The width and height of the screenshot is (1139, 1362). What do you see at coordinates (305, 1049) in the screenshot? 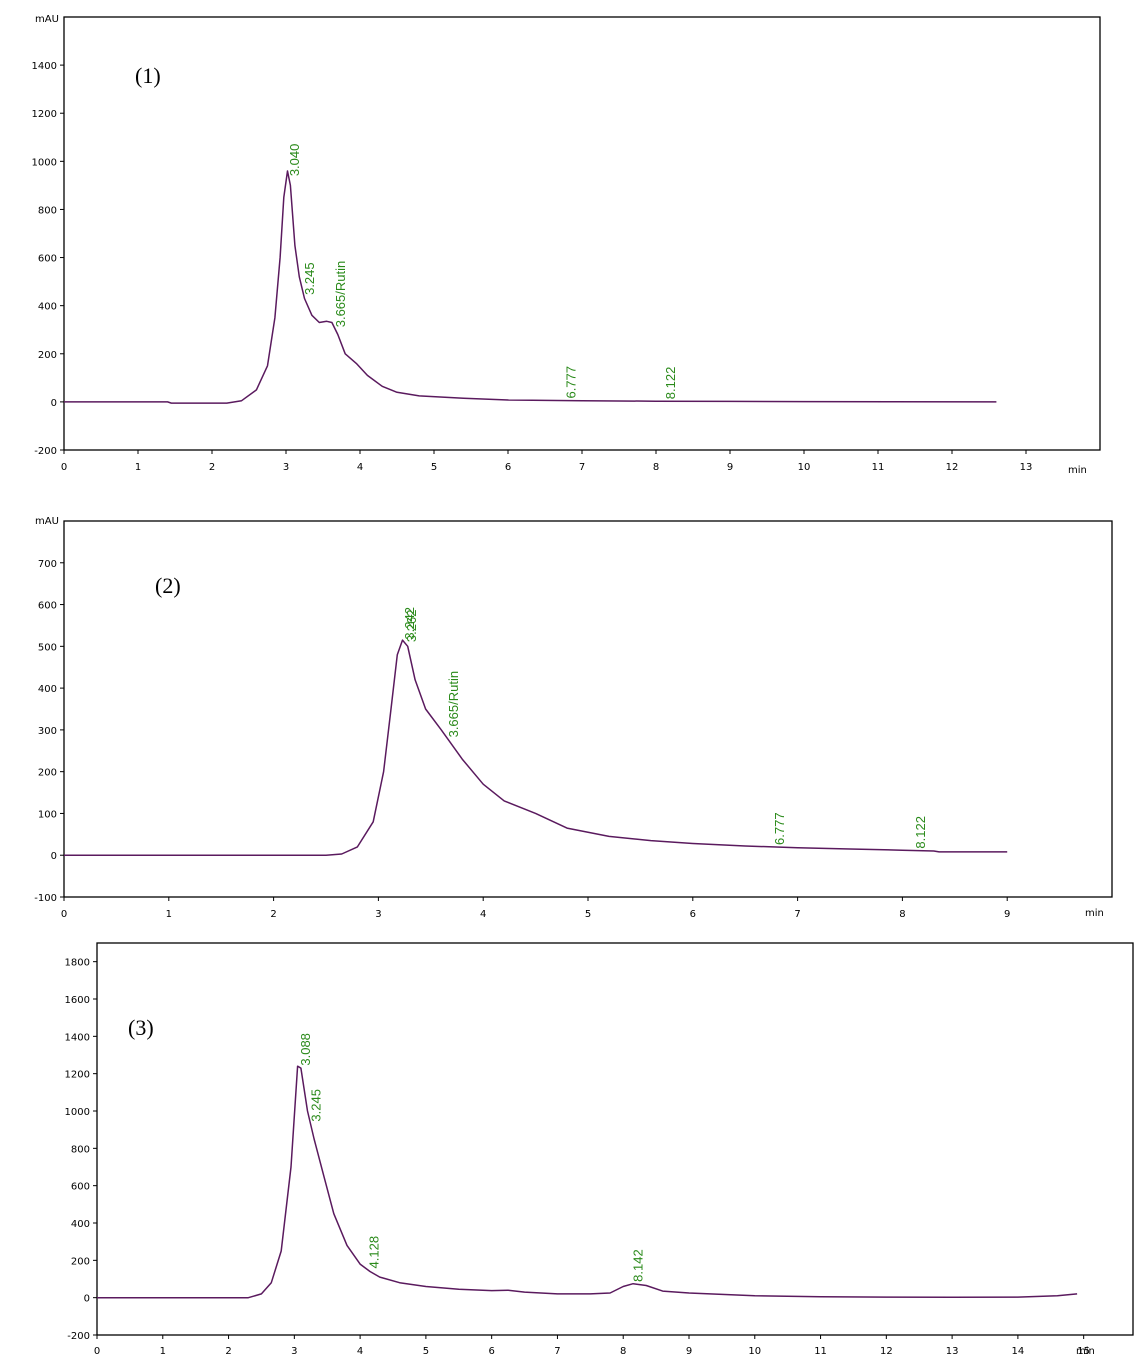
I see `peak-label: 3.088` at bounding box center [305, 1049].